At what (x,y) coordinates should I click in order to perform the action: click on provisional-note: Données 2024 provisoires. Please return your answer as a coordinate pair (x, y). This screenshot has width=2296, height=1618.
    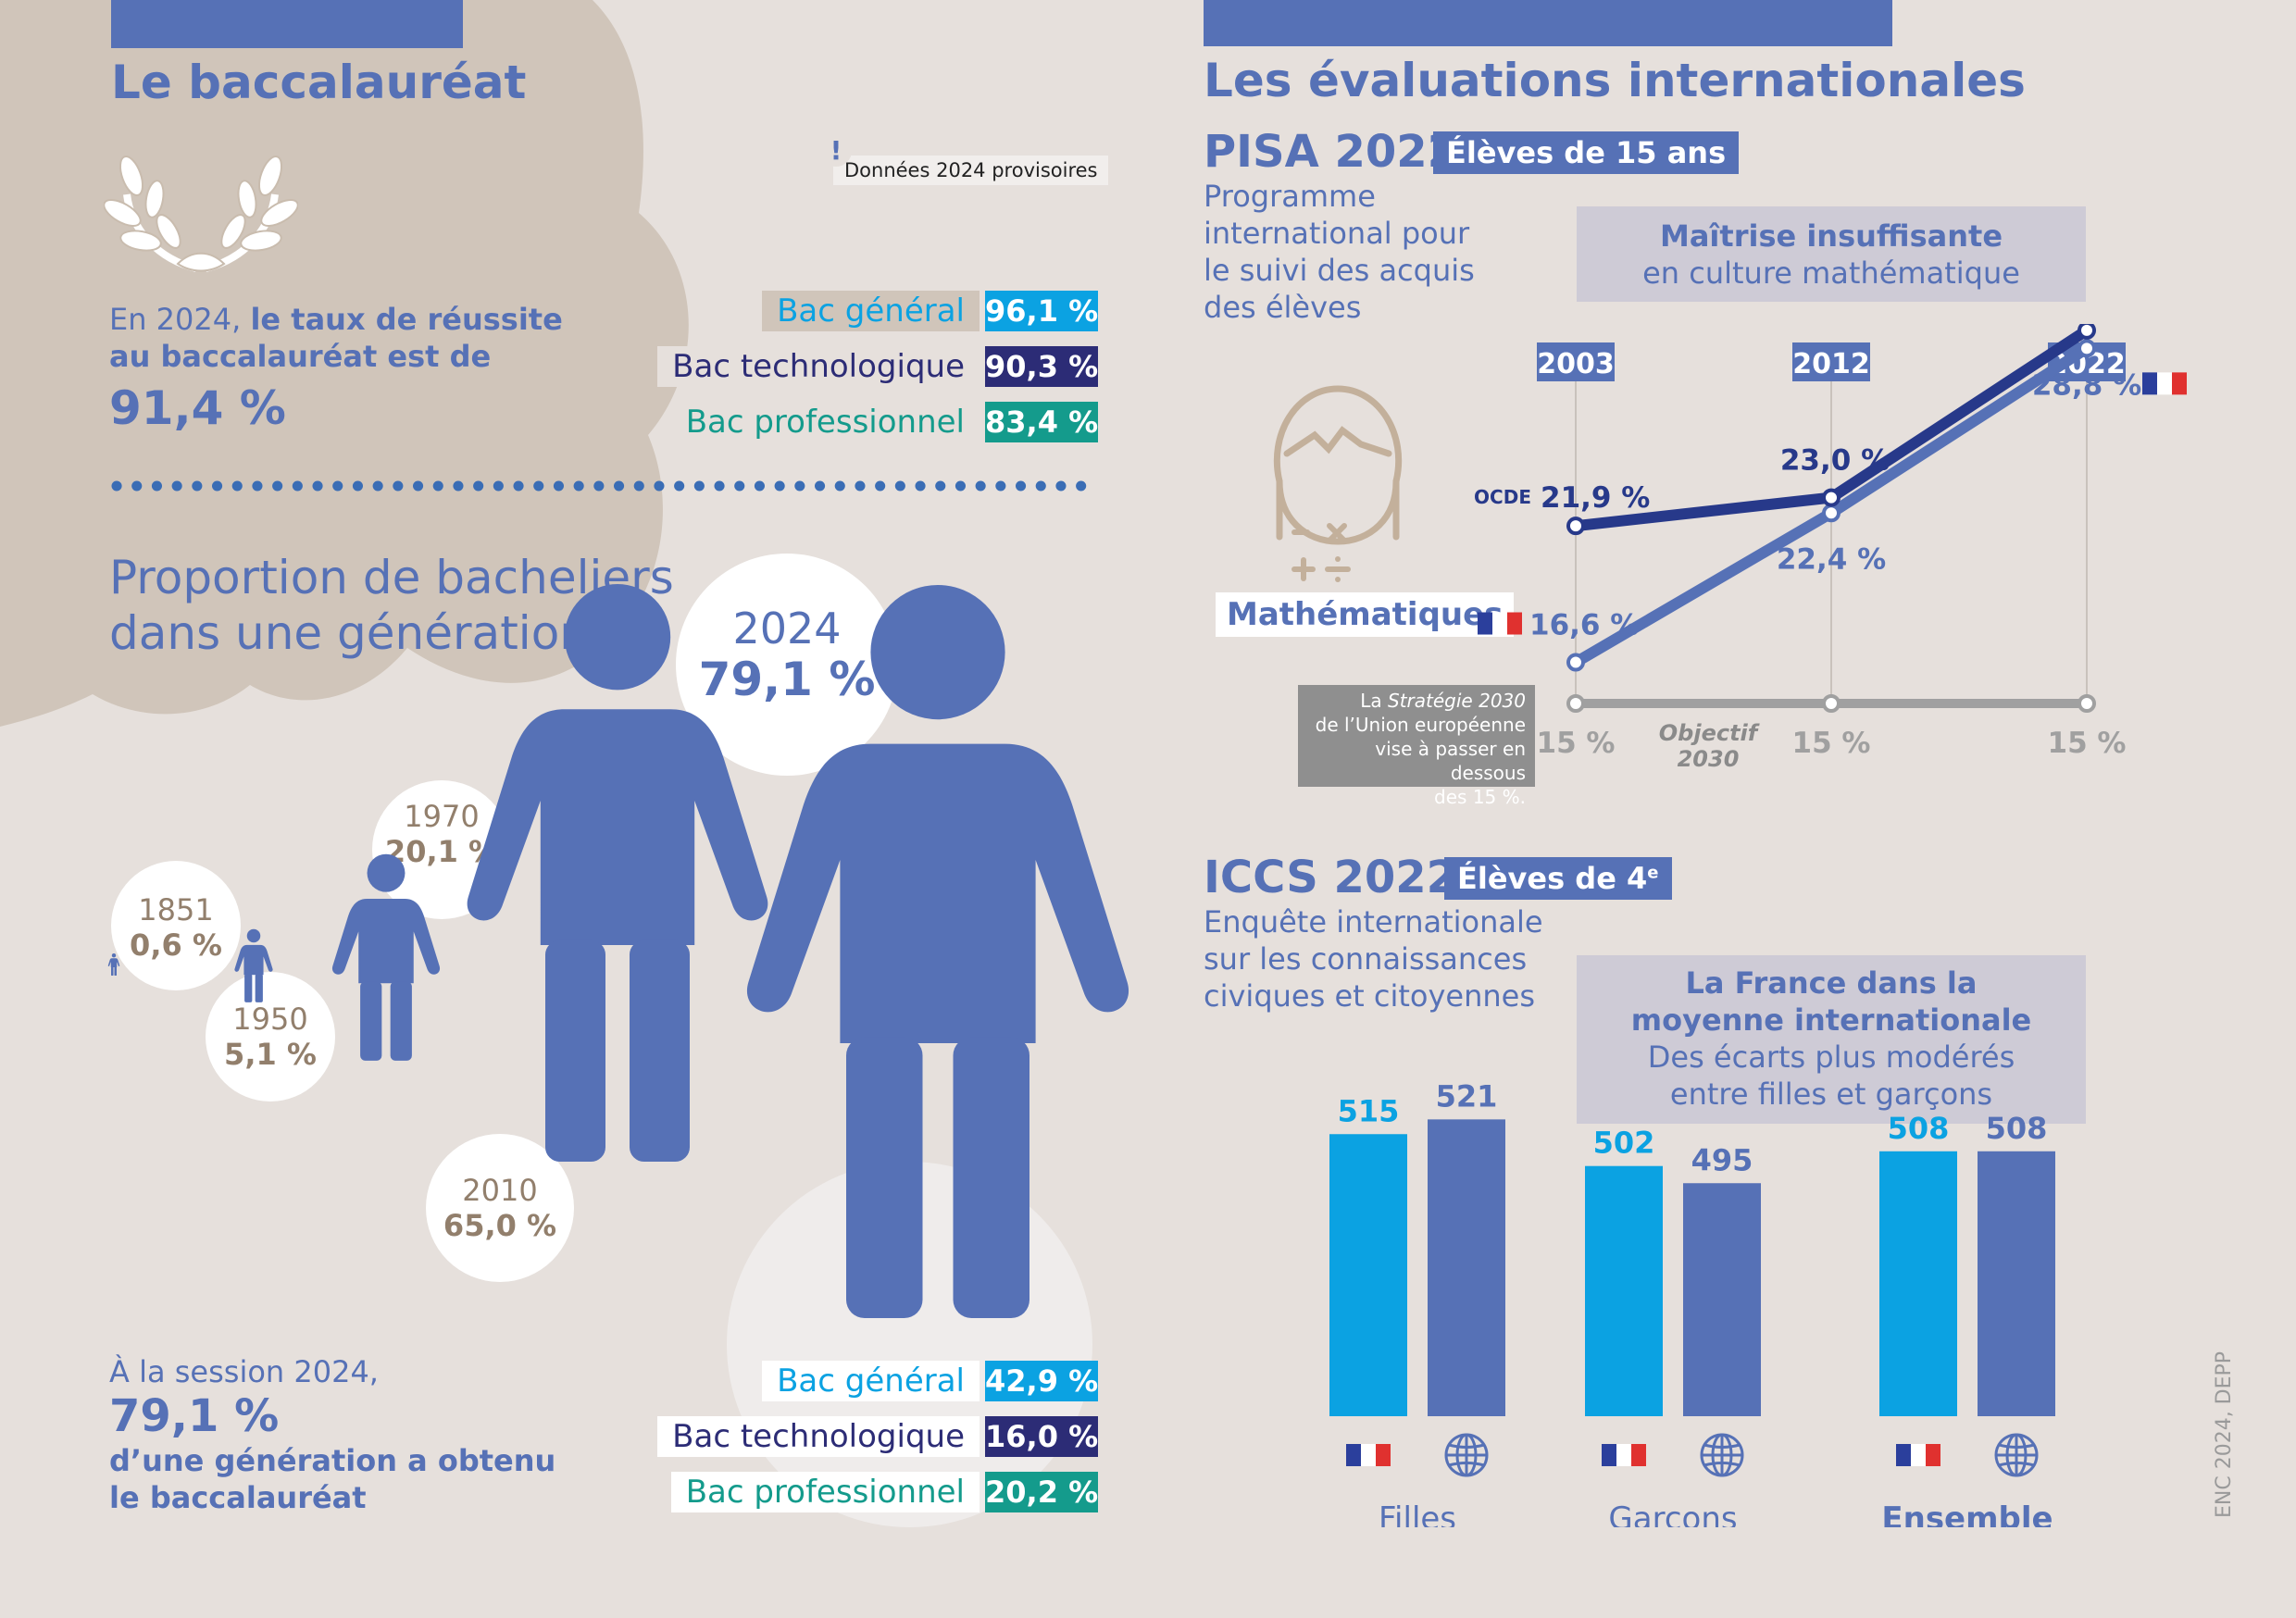
    Looking at the image, I should click on (971, 170).